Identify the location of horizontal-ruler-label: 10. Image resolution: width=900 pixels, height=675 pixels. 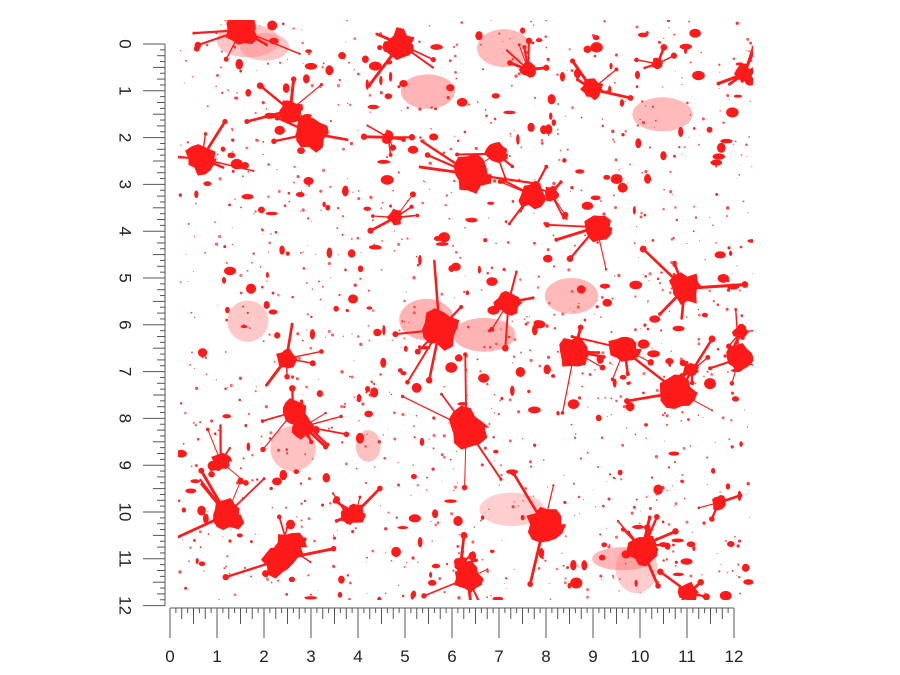
(640, 656).